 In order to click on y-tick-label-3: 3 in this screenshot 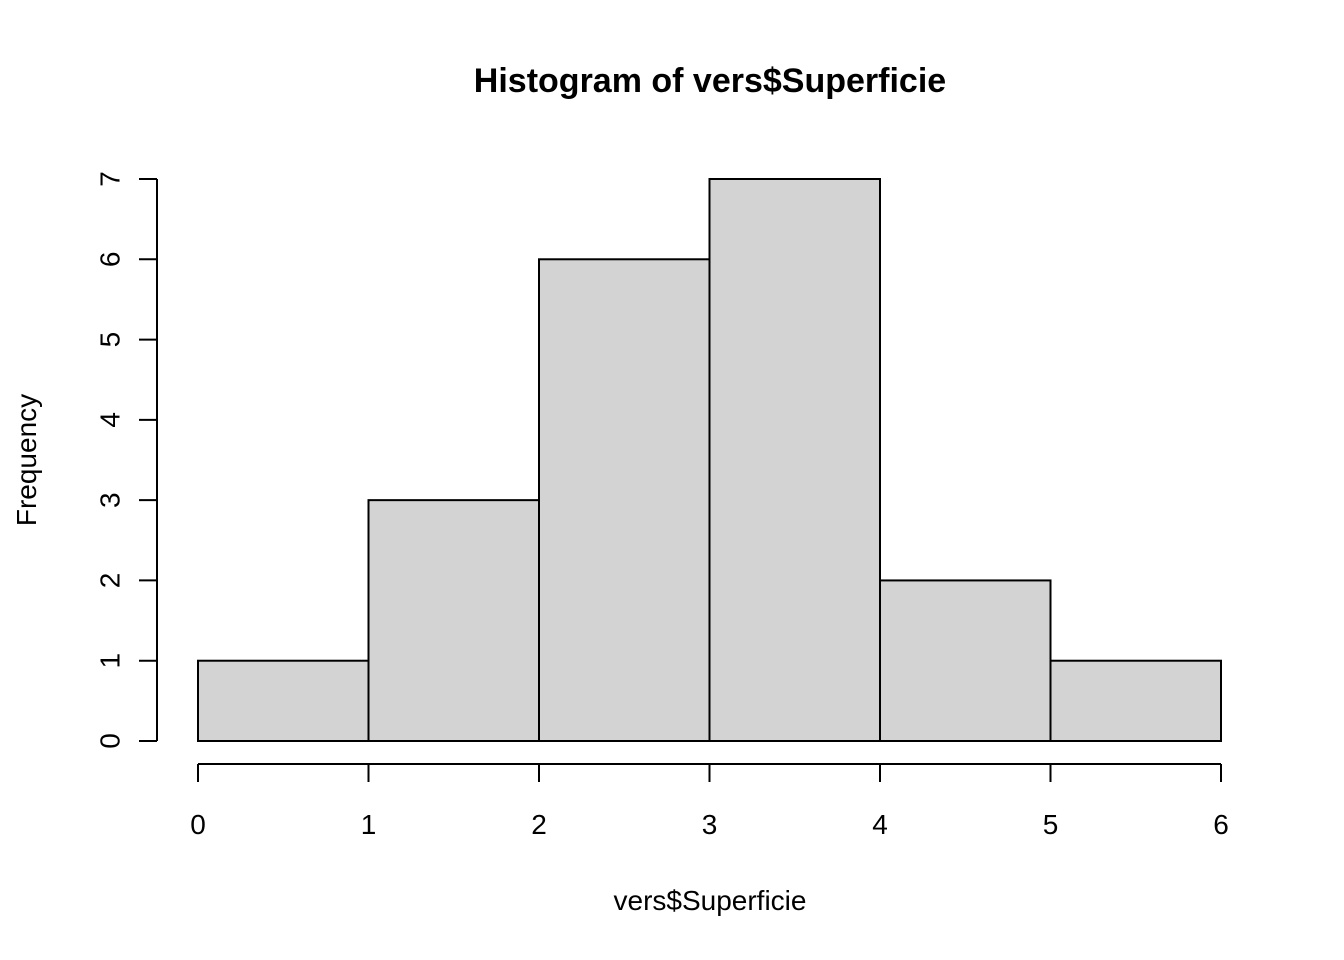, I will do `click(110, 500)`.